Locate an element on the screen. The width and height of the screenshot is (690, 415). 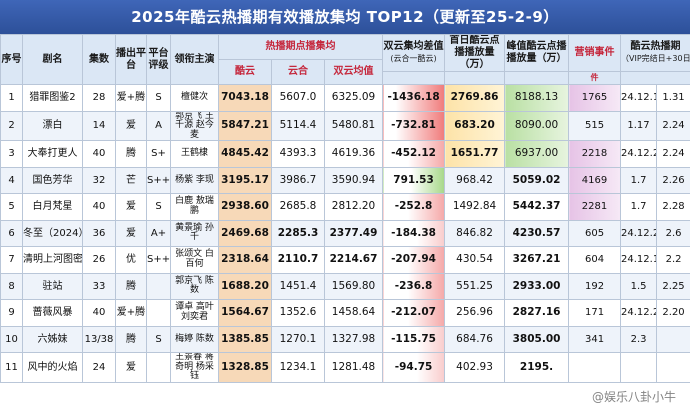
cell-marketing: 604 is located at coordinates (595, 260).